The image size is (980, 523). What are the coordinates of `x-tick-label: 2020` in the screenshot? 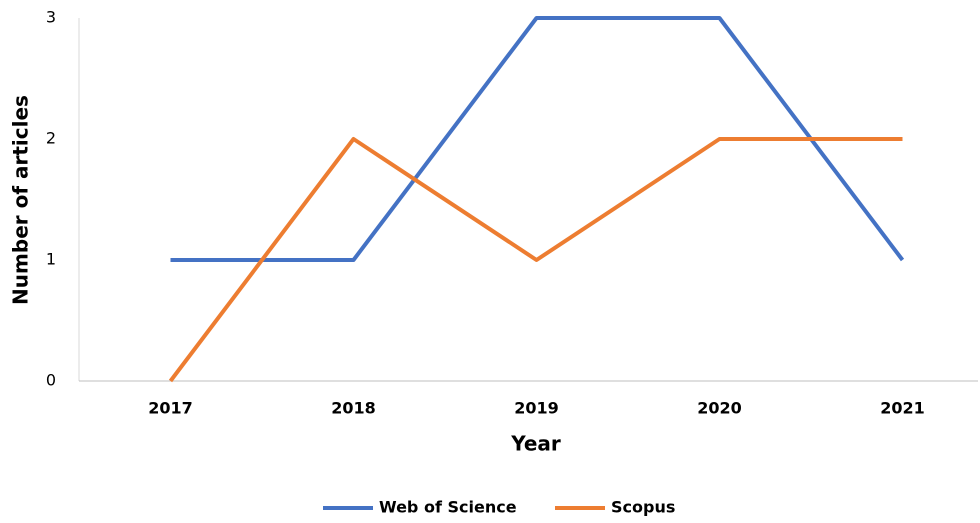 It's located at (719, 408).